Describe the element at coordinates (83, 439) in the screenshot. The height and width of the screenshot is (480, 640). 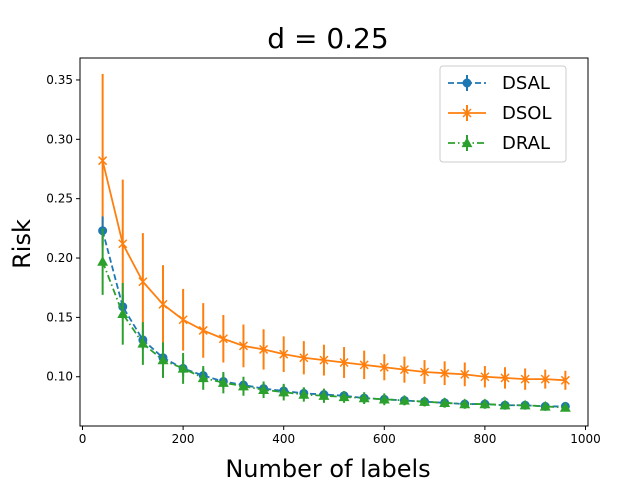
I see `x-tick-label-0: 0` at that location.